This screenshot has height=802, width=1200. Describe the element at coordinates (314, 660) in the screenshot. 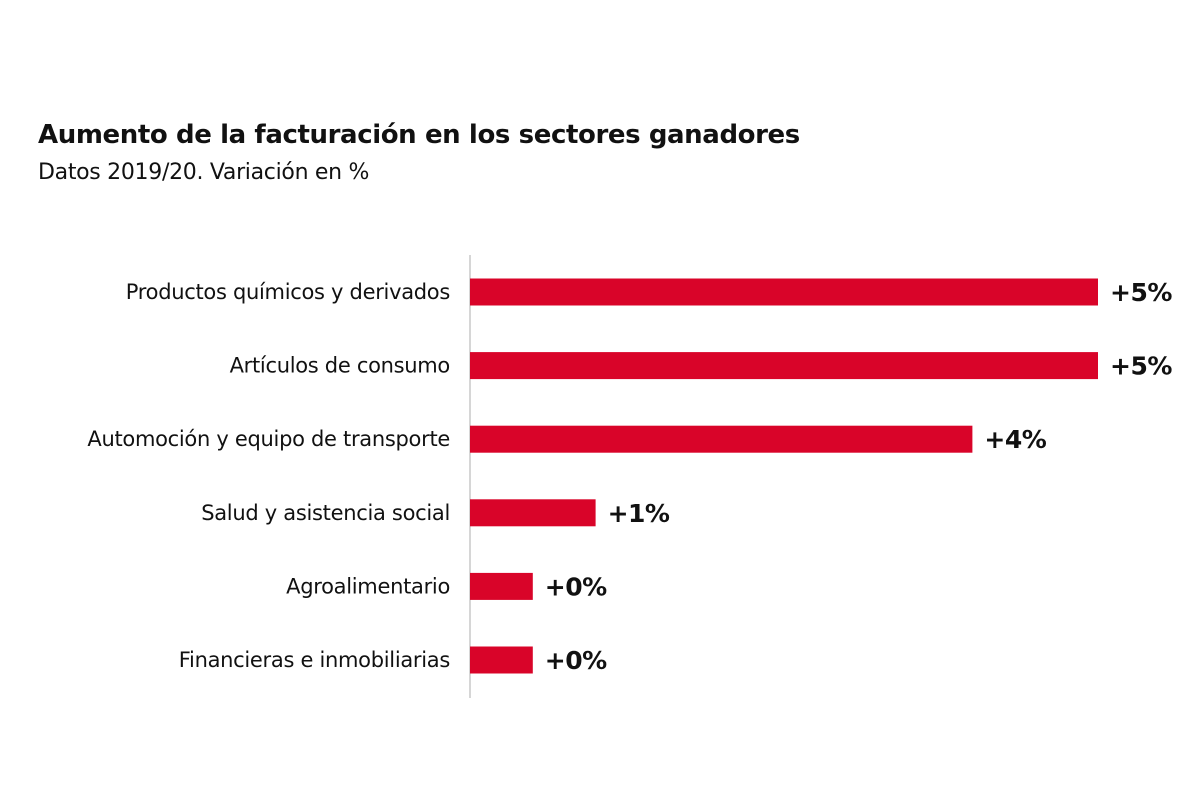

I see `category-label: Financieras e inmobiliarias` at that location.